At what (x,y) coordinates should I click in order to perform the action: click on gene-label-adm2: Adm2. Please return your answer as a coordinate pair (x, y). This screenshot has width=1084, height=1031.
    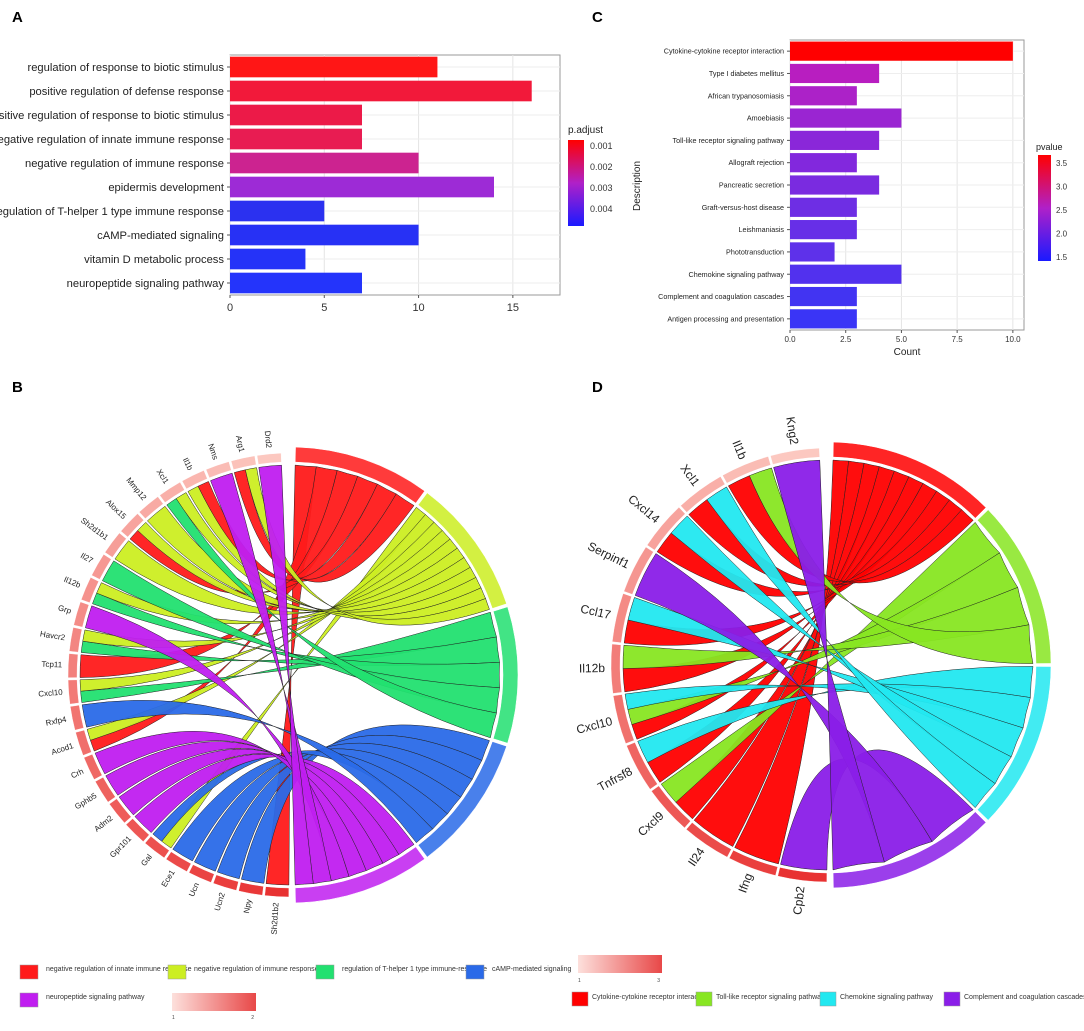
    Looking at the image, I should click on (104, 823).